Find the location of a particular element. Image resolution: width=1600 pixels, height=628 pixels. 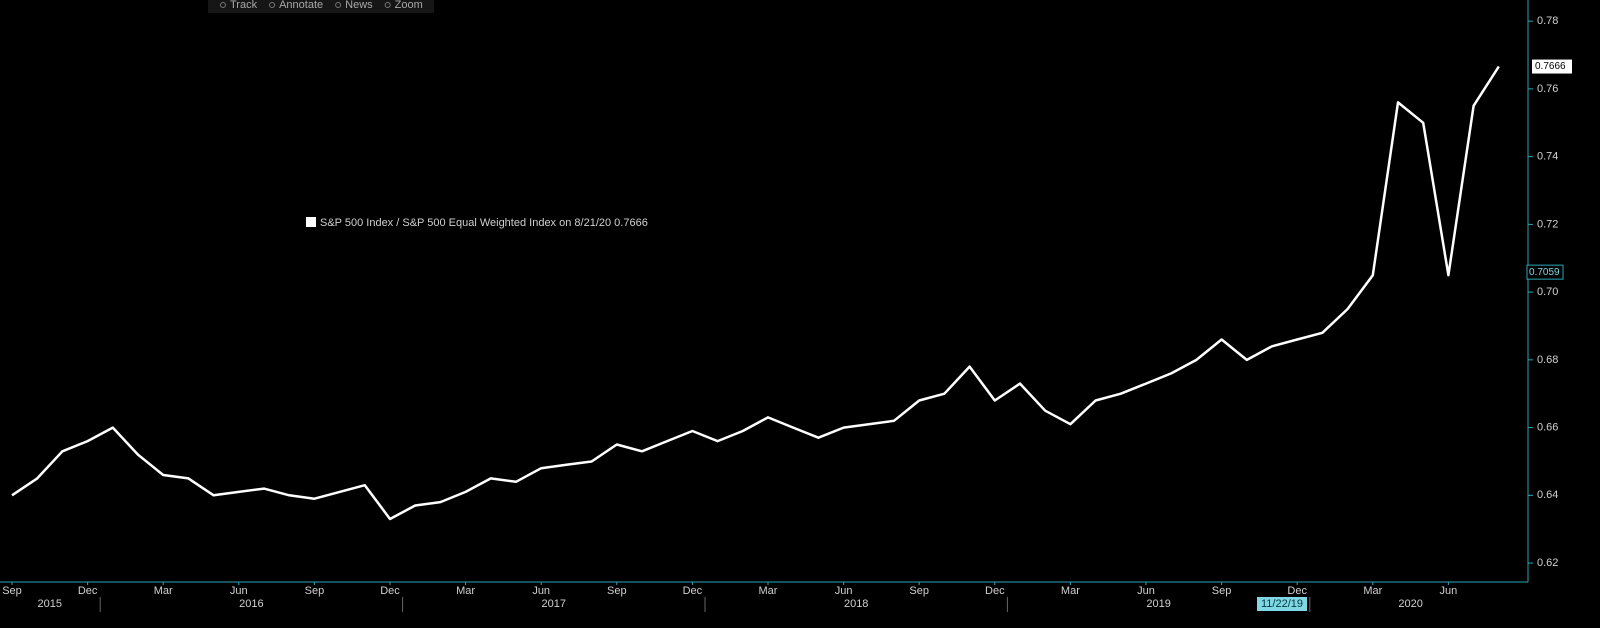

y-tick-label: 0.72 is located at coordinates (1547, 224).